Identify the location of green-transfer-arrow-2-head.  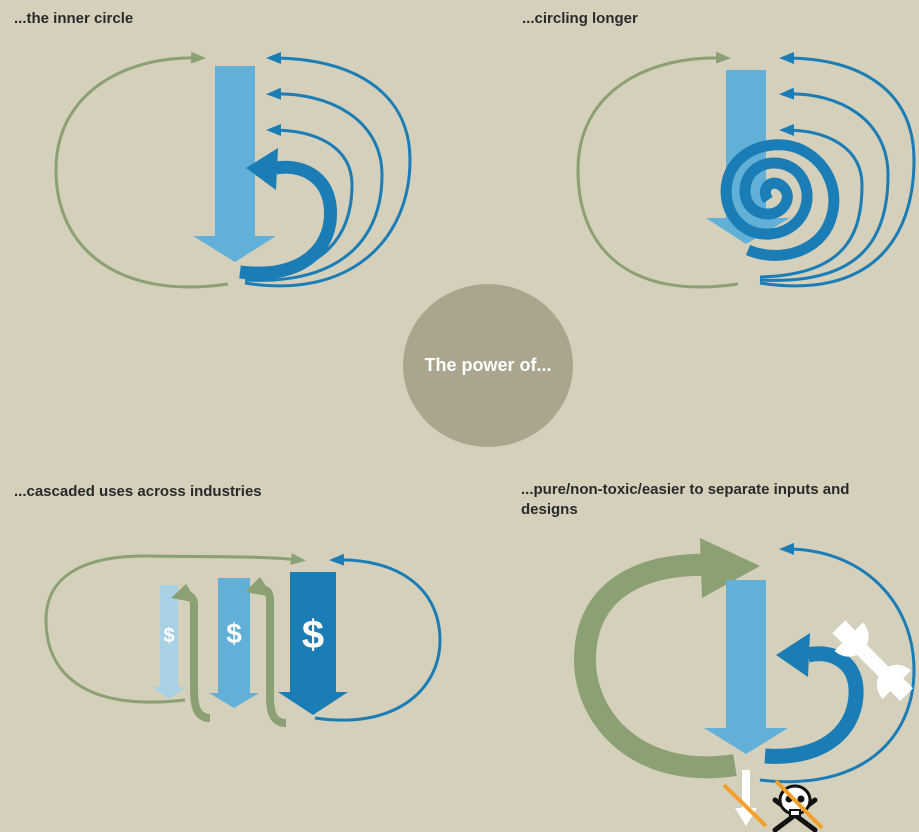
(259, 587).